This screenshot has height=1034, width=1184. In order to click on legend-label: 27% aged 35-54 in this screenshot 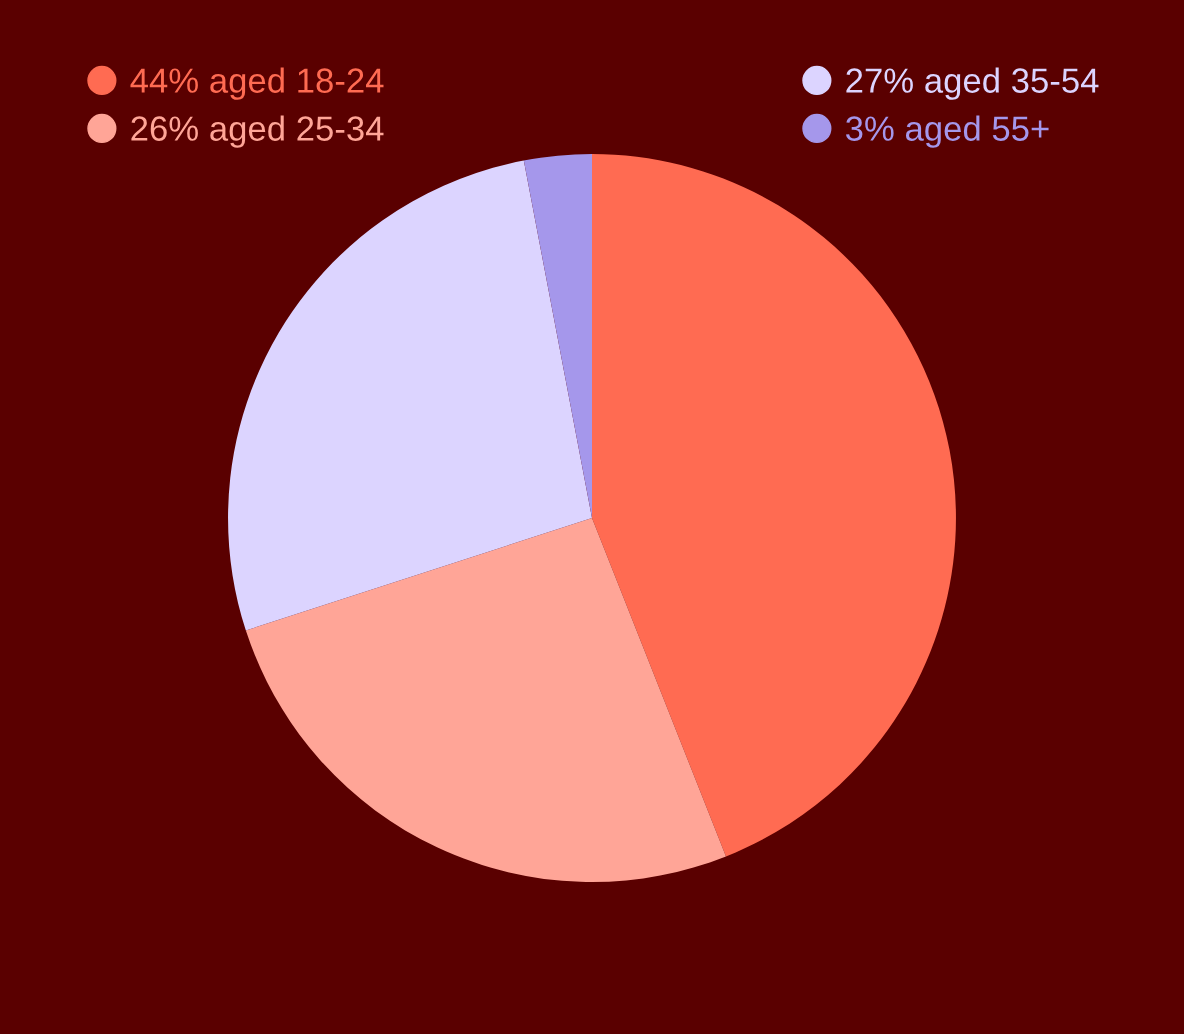, I will do `click(972, 83)`.